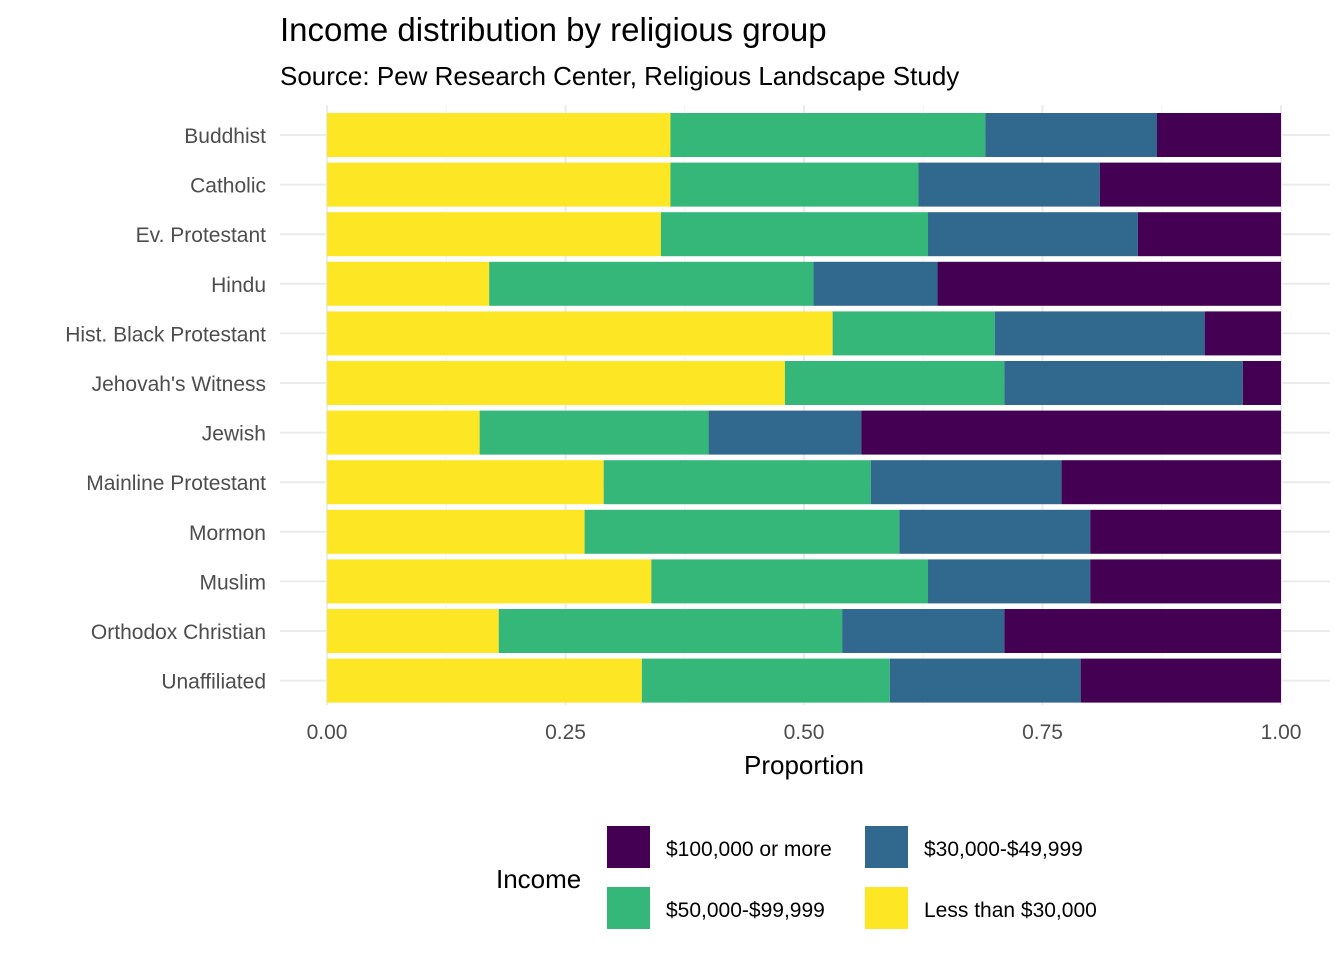  What do you see at coordinates (176, 483) in the screenshot?
I see `y-tick-label: Mainline Protestant` at bounding box center [176, 483].